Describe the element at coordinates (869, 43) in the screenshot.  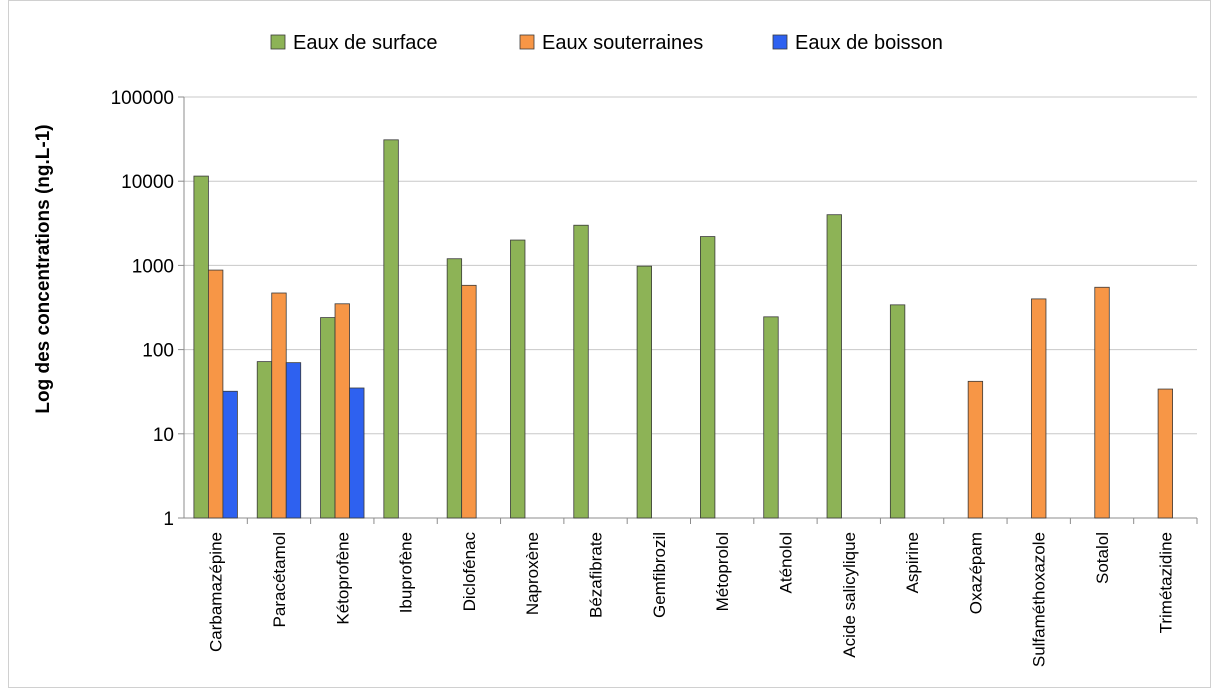
I see `legend-label: Eaux de boisson` at that location.